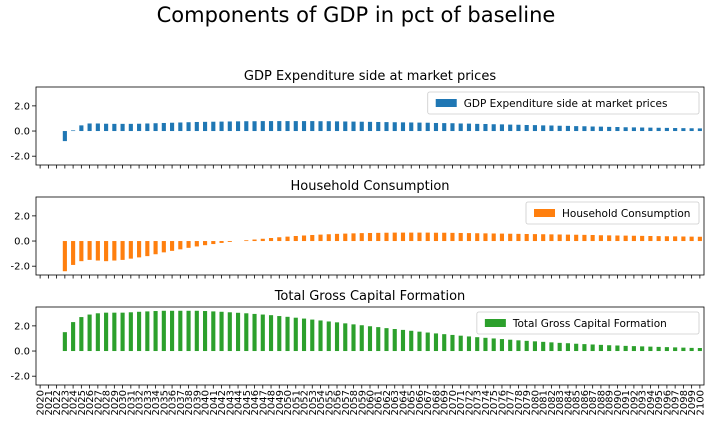 This screenshot has height=430, width=712. Describe the element at coordinates (140, 402) in the screenshot. I see `x-tick-label: 2032` at that location.